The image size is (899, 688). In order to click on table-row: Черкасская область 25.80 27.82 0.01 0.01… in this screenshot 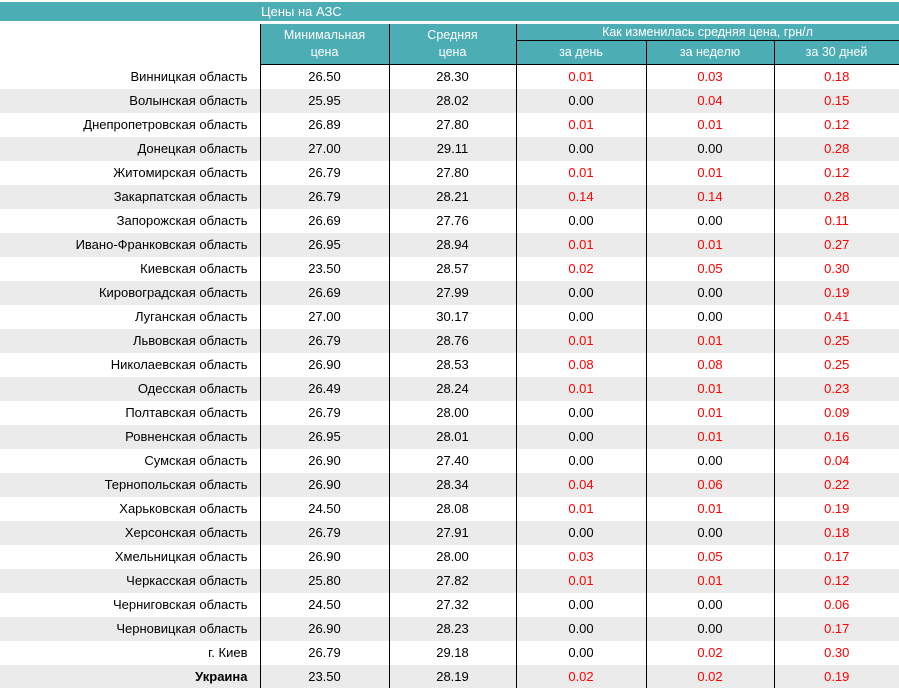, I will do `click(449, 580)`.